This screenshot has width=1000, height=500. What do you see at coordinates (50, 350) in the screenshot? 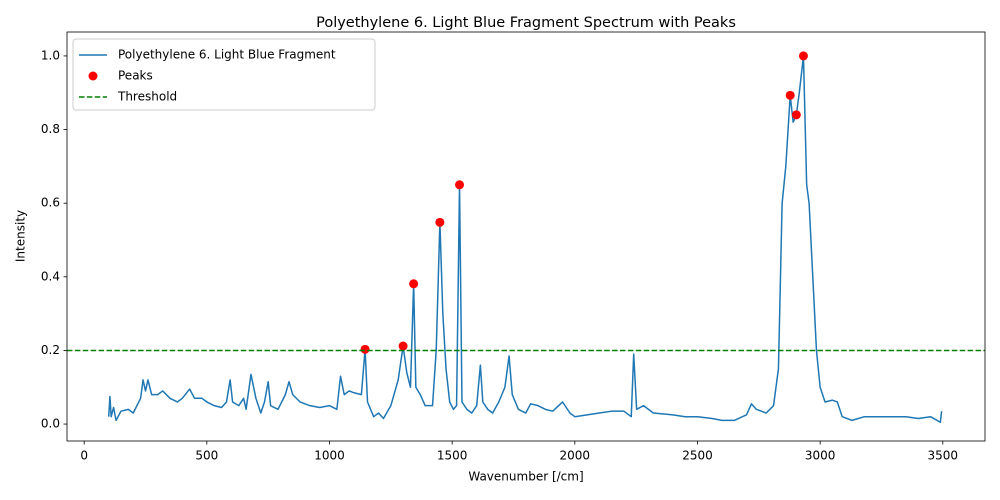
I see `y-tick-label: 0.2` at bounding box center [50, 350].